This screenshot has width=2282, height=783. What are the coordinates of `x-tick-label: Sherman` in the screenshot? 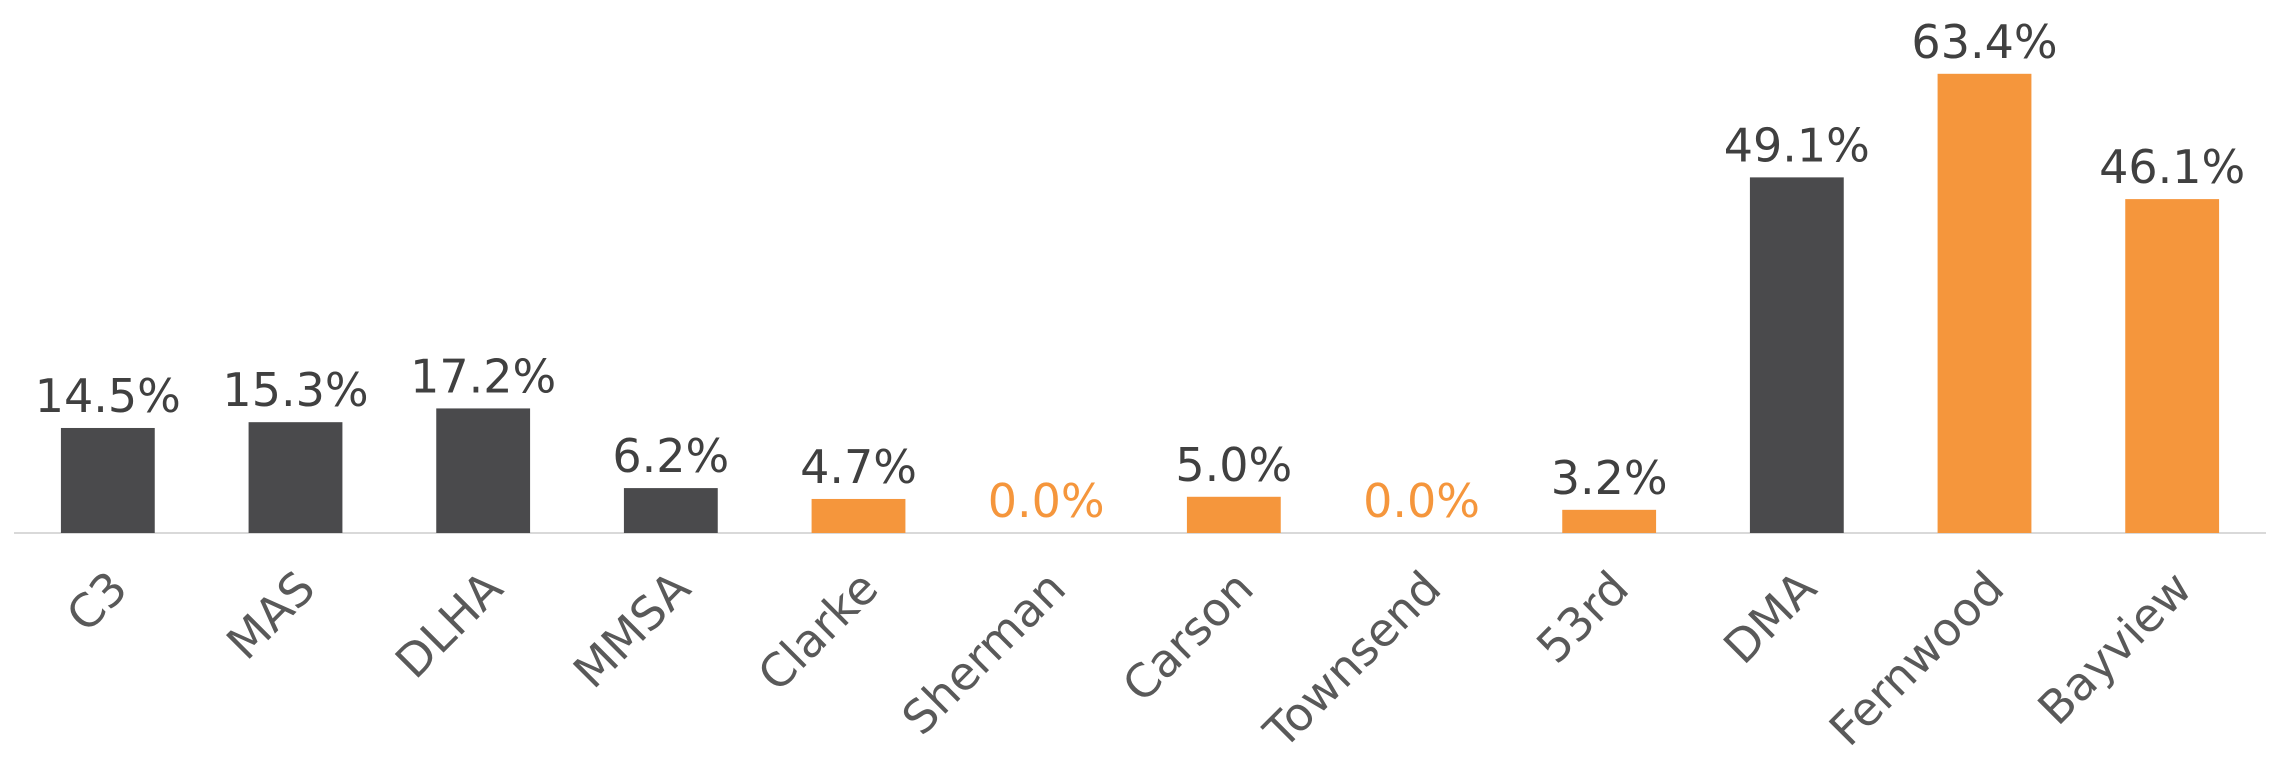 It's located at (983, 653).